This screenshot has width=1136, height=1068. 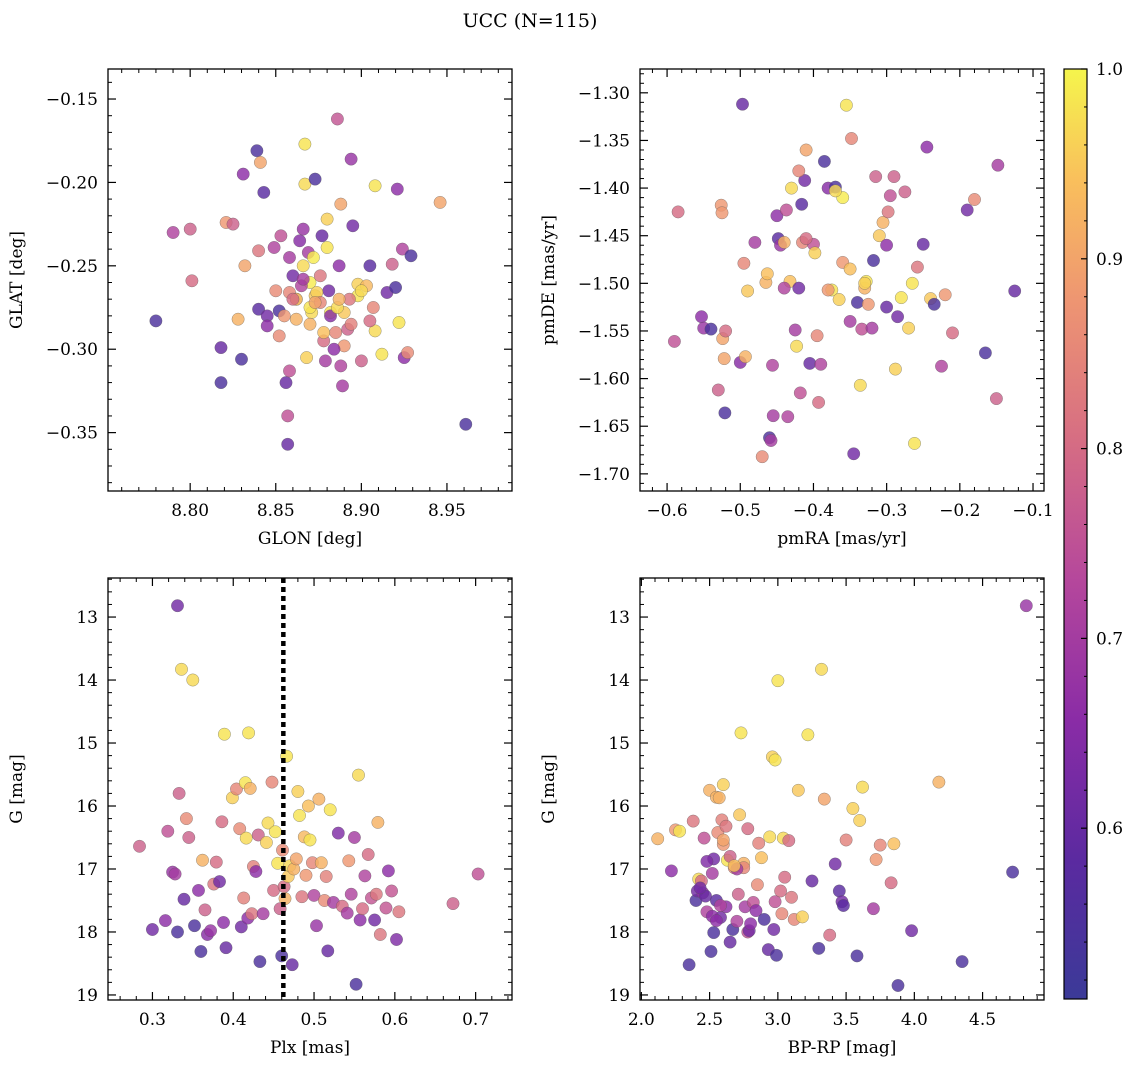 I want to click on x-tick-label: −0.2, so click(x=959, y=511).